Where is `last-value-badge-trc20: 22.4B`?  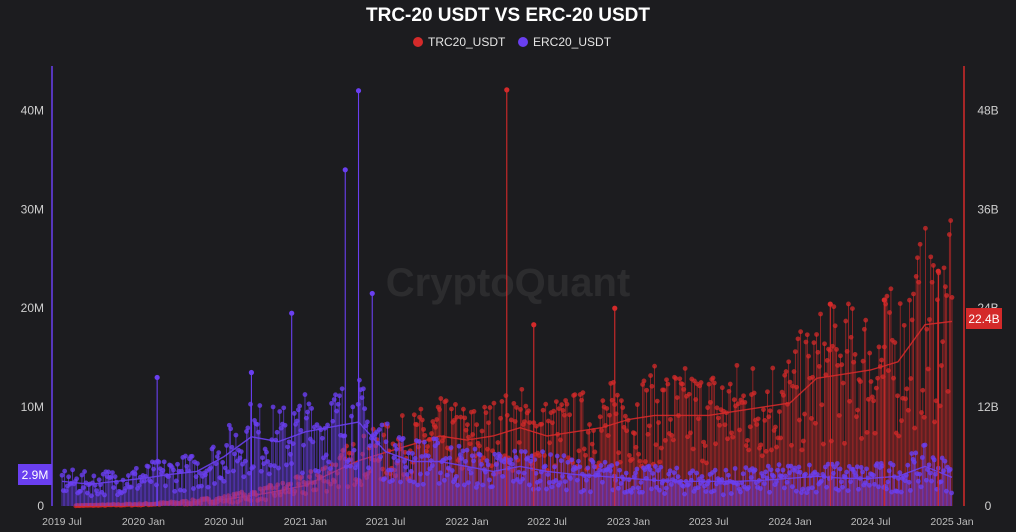
last-value-badge-trc20: 22.4B is located at coordinates (984, 318).